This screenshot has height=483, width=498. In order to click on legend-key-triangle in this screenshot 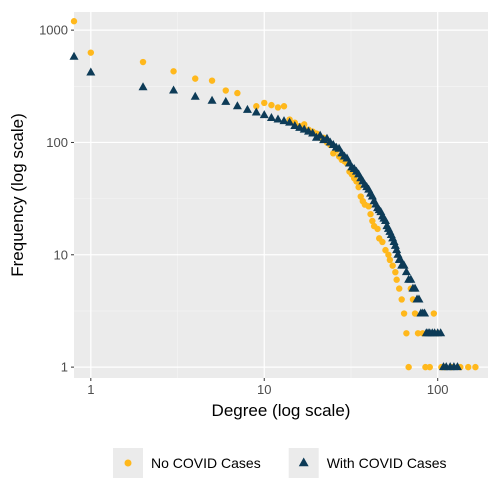, I will do `click(303, 462)`.